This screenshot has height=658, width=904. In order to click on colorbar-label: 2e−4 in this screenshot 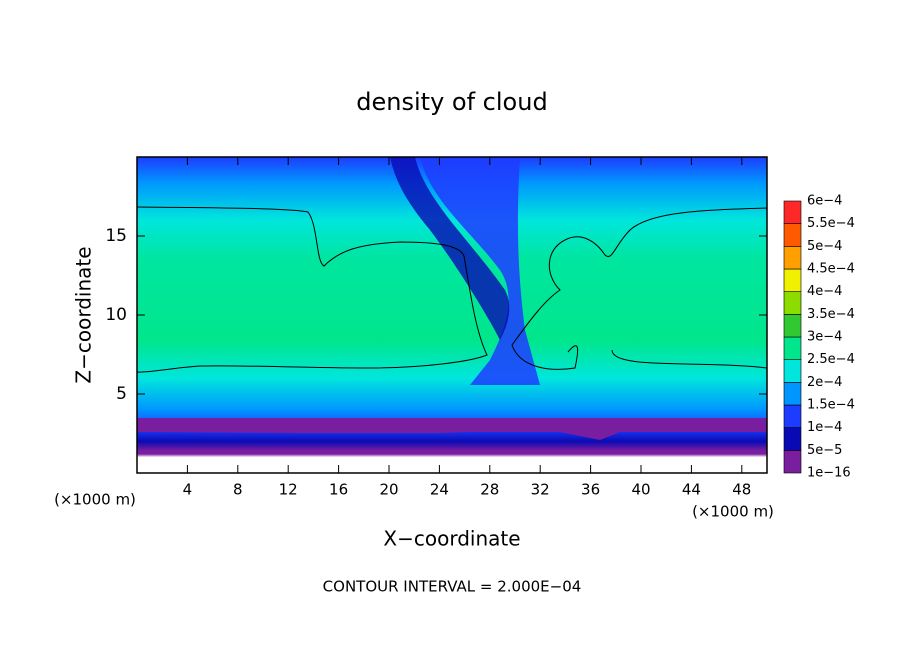, I will do `click(824, 382)`.